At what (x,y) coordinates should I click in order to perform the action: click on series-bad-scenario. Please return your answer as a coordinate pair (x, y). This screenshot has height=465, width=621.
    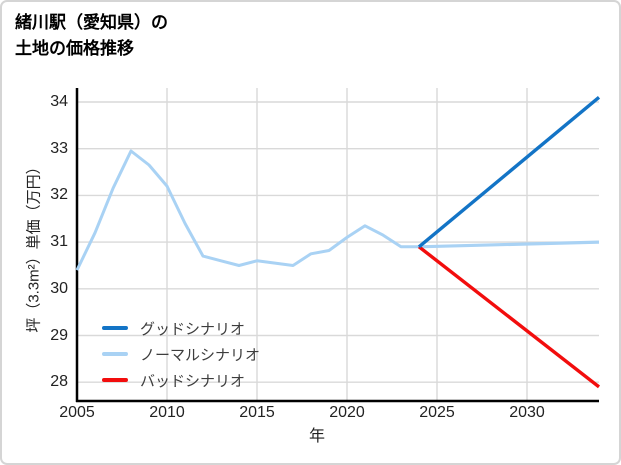
    Looking at the image, I should click on (509, 317).